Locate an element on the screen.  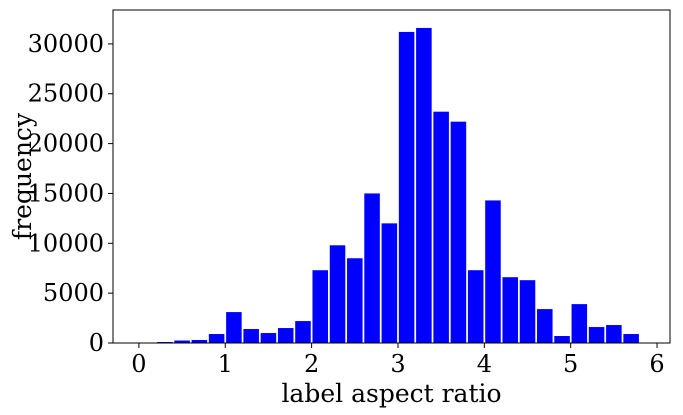
y-tick-label: 5000 is located at coordinates (73, 293).